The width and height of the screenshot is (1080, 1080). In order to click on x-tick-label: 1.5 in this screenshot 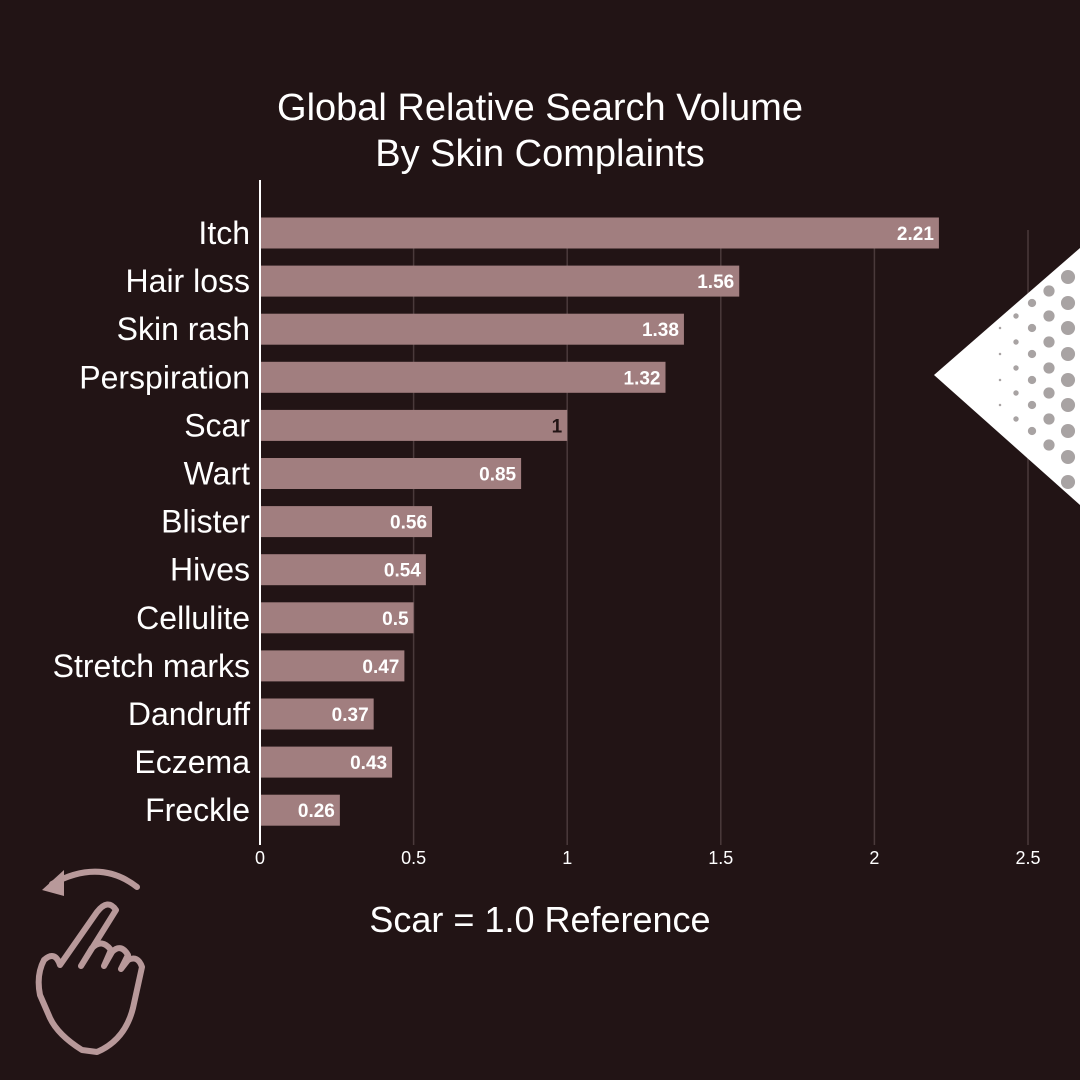, I will do `click(720, 858)`.